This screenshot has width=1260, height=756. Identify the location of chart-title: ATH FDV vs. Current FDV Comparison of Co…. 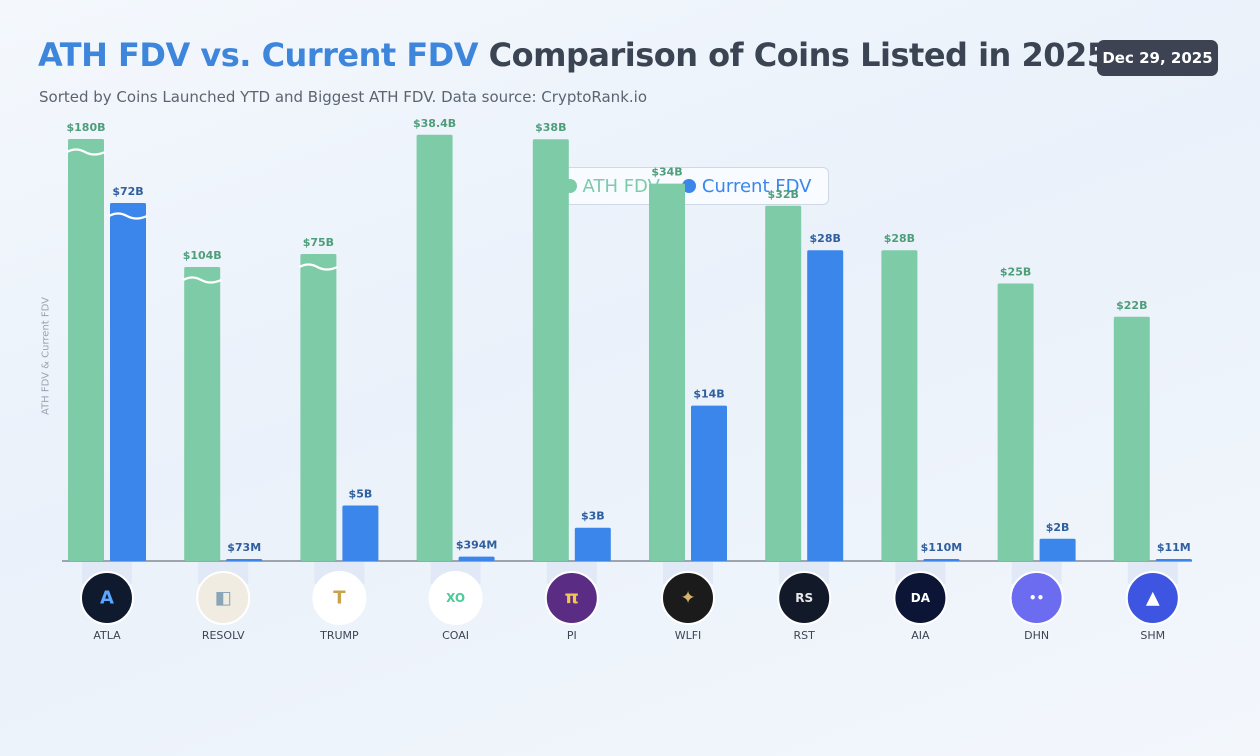
(573, 55).